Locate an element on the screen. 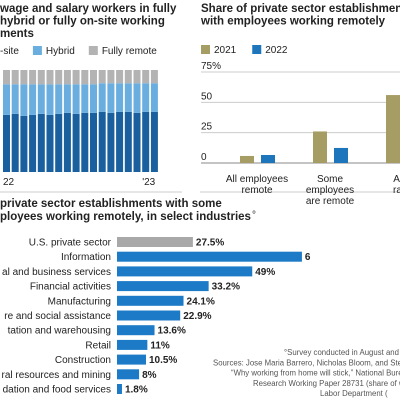 The image size is (400, 400). category-label: tation and warehousing is located at coordinates (59, 331).